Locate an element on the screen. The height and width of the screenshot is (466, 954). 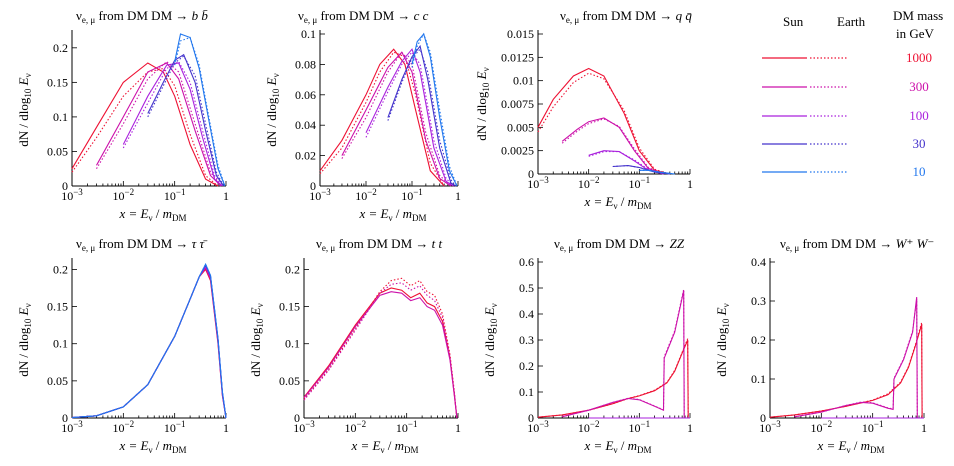
legend: Sun Earth DM mass in GeV 1000 300 100 30 10 is located at coordinates (852, 93).